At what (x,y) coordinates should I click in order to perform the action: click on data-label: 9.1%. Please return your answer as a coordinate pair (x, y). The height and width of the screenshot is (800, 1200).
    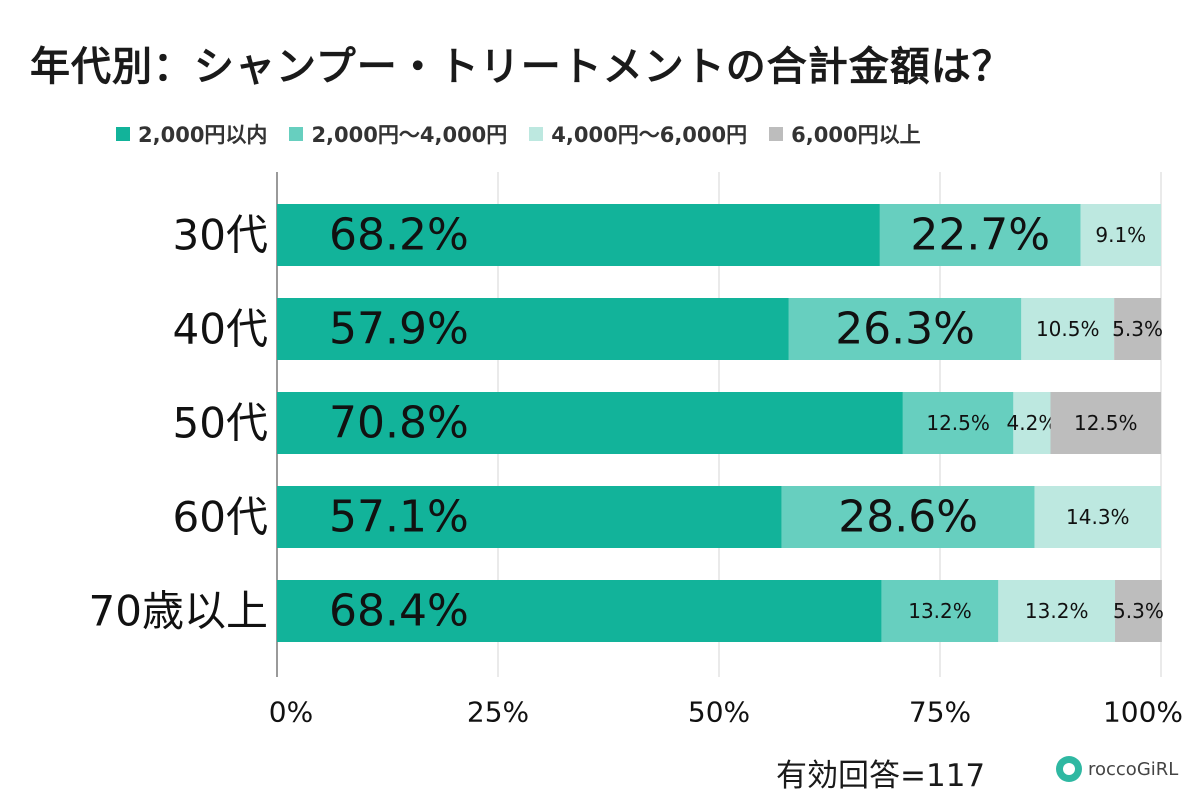
    Looking at the image, I should click on (1120, 235).